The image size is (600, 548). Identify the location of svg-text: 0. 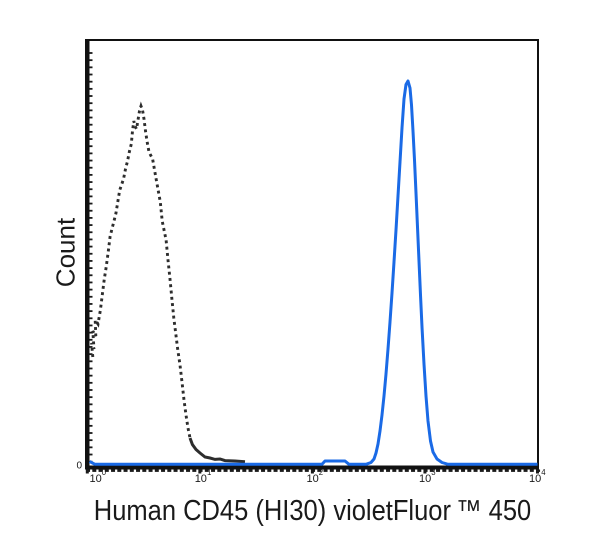
(79, 466).